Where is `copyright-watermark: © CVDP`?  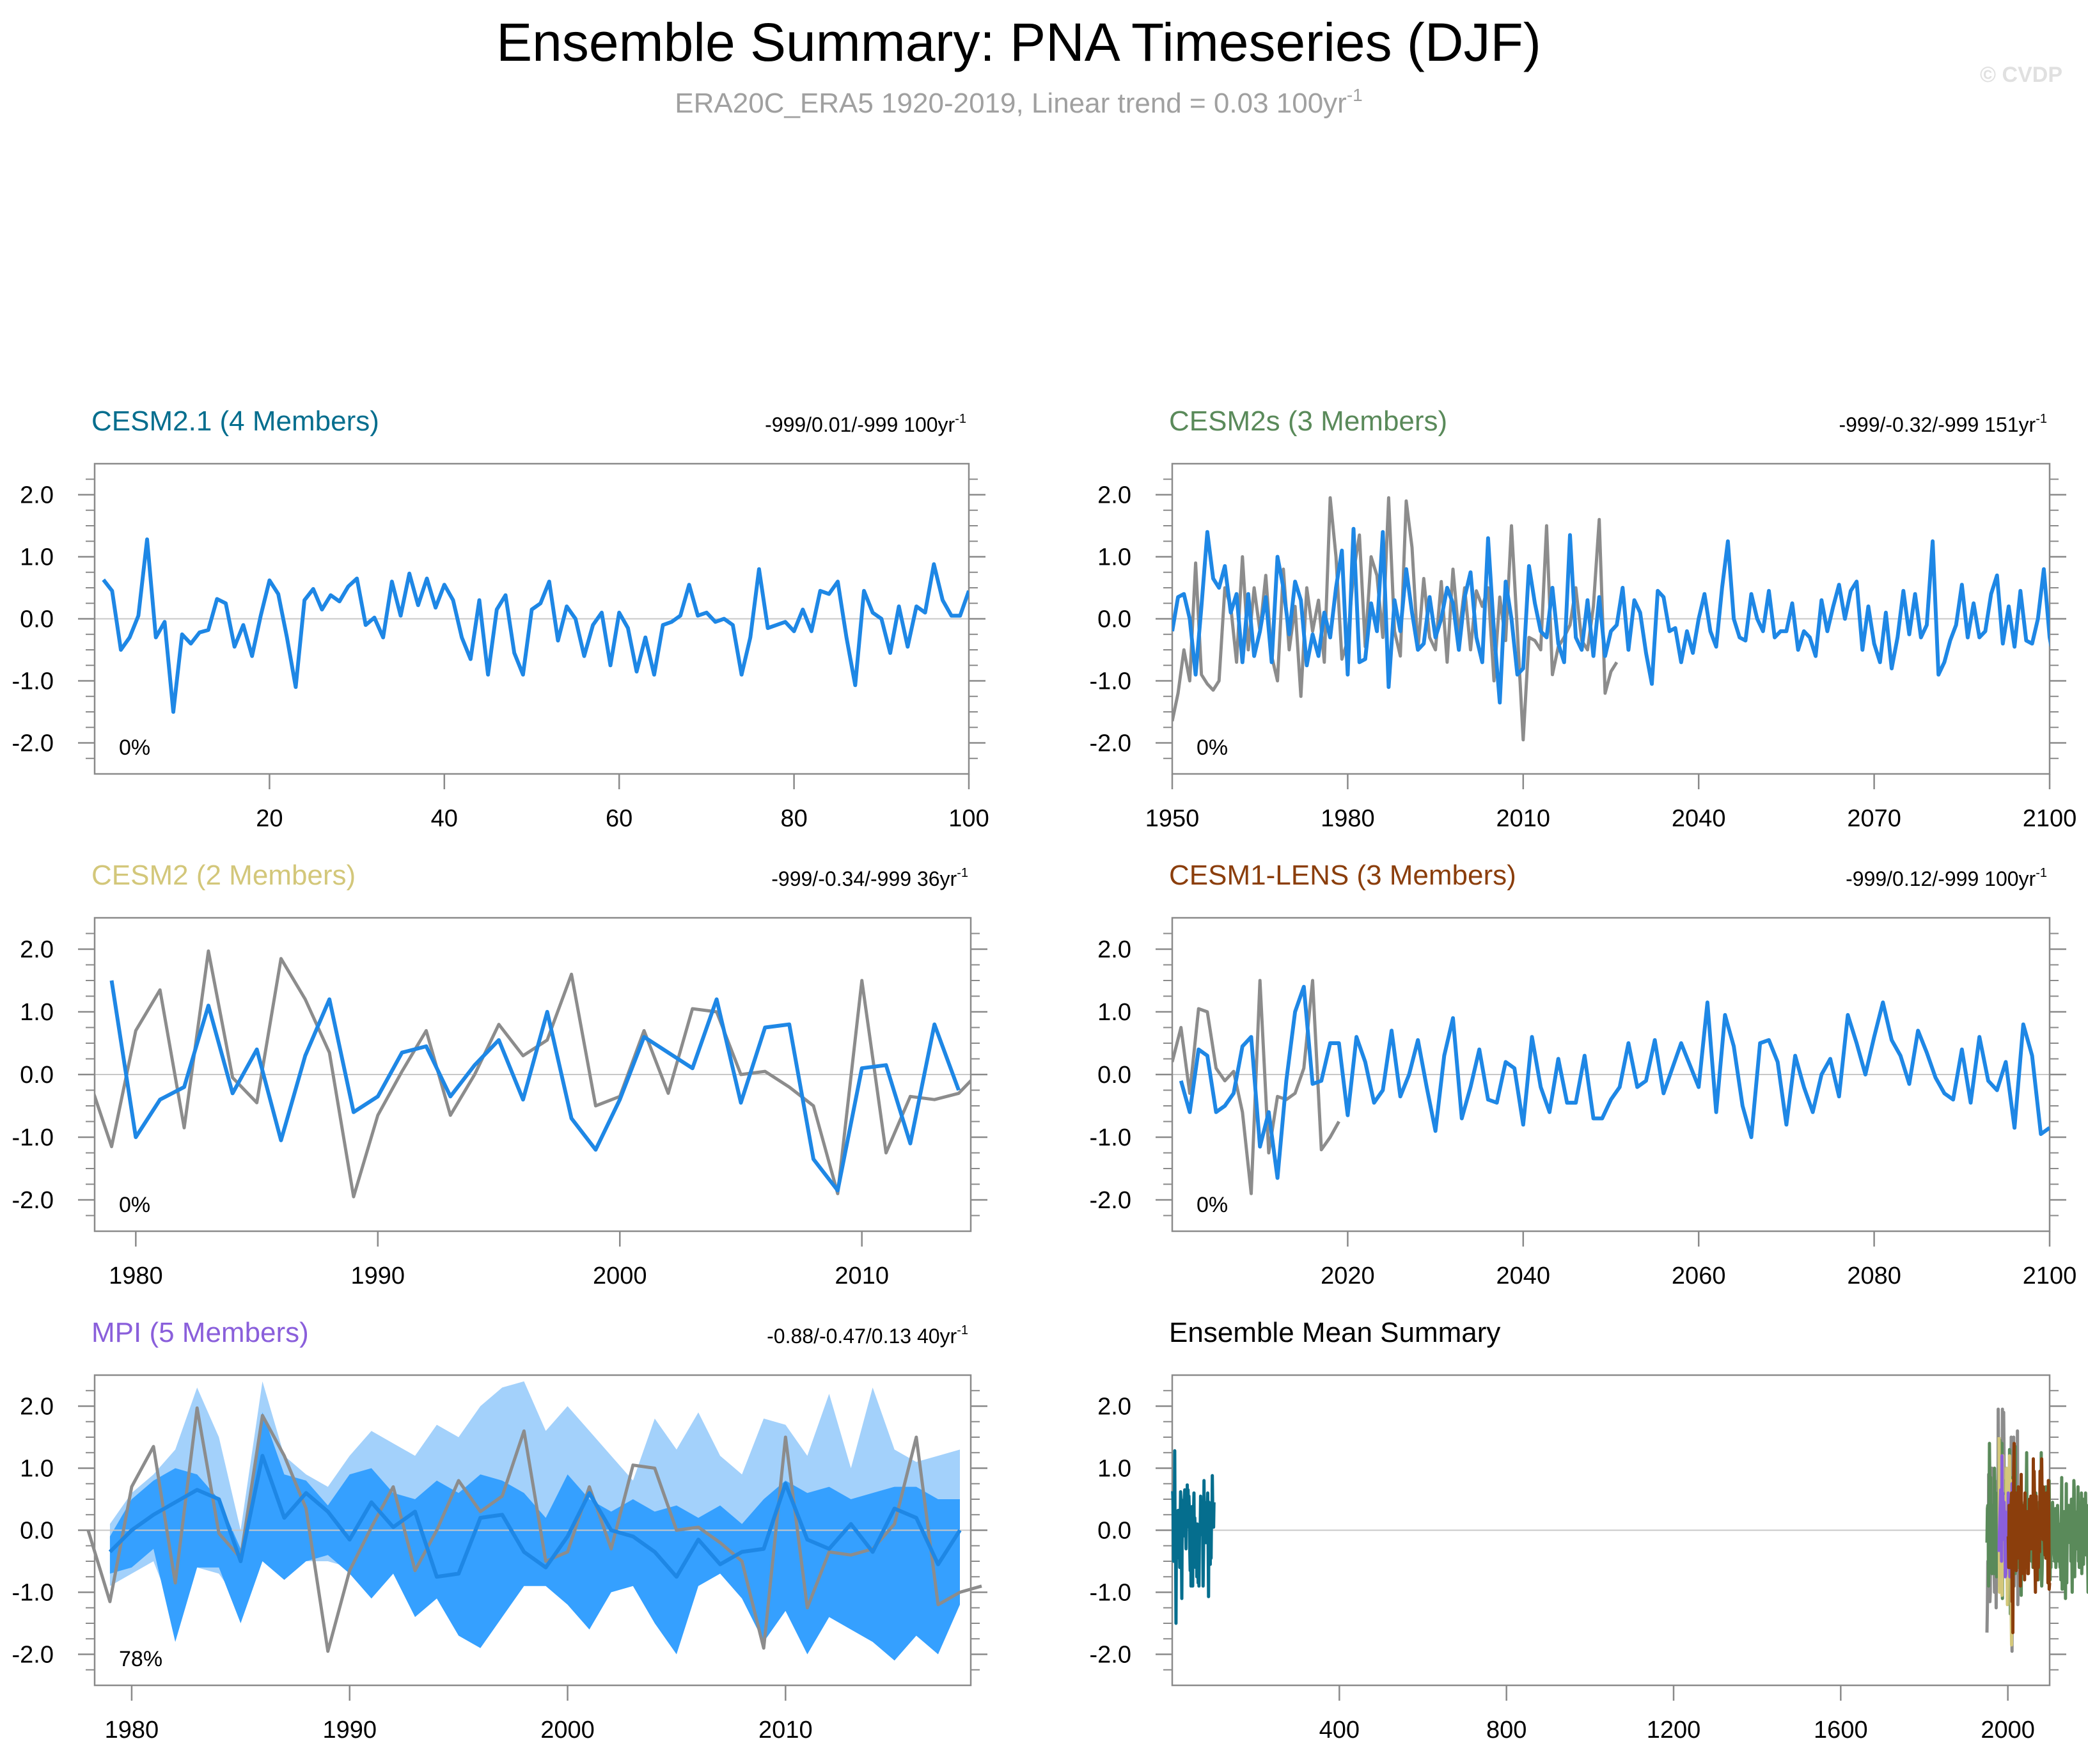
copyright-watermark: © CVDP is located at coordinates (2021, 75).